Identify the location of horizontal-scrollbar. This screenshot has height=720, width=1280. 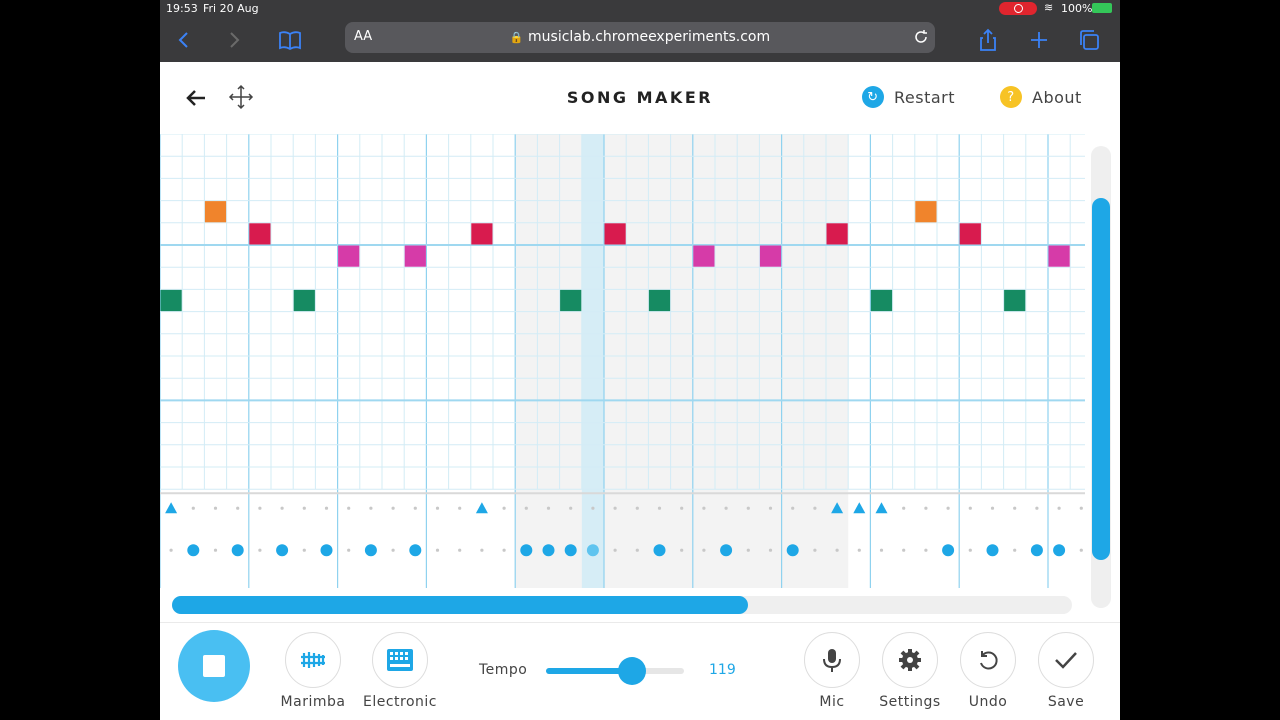
(622, 605).